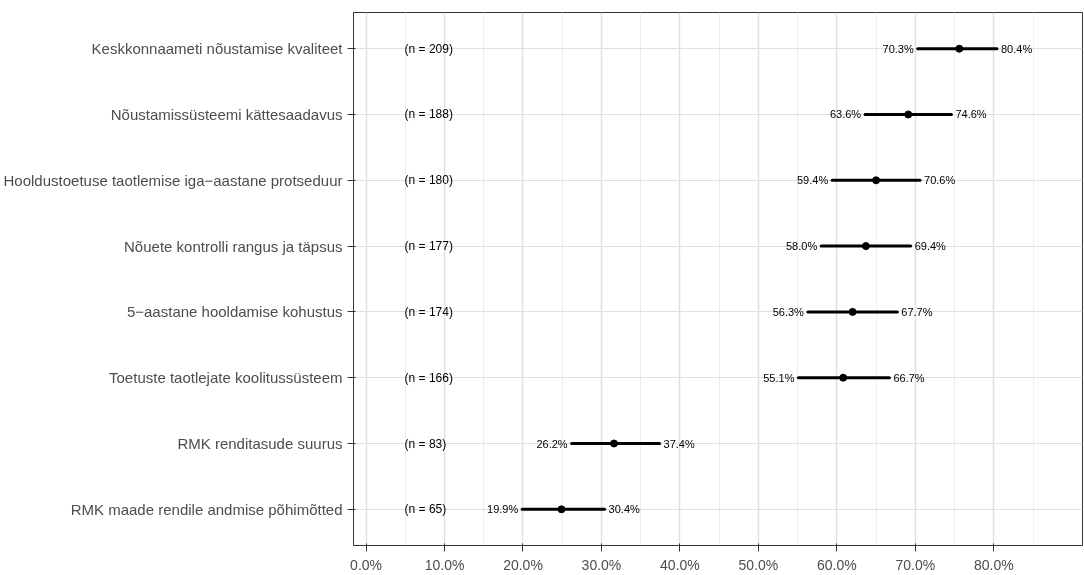 This screenshot has height=575, width=1084. Describe the element at coordinates (812, 180) in the screenshot. I see `annotation: 59.4%` at that location.